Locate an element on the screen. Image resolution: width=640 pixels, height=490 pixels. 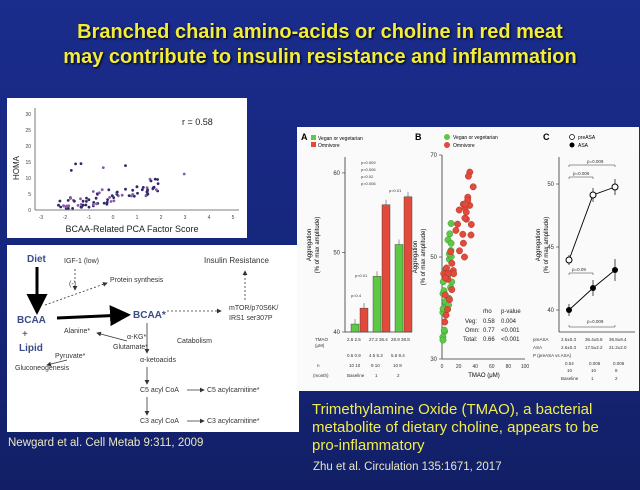
scatter-ytick: 5 is located at coordinates (29, 195).